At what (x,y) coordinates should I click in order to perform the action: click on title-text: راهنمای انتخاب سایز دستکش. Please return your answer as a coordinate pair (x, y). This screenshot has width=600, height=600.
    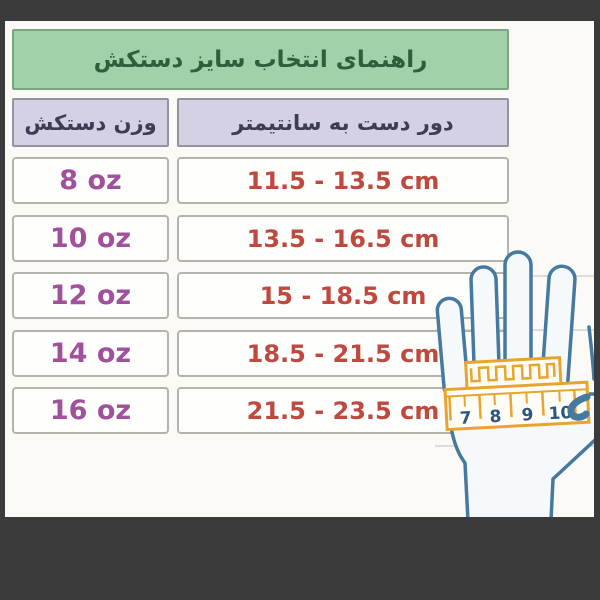
    Looking at the image, I should click on (260, 59).